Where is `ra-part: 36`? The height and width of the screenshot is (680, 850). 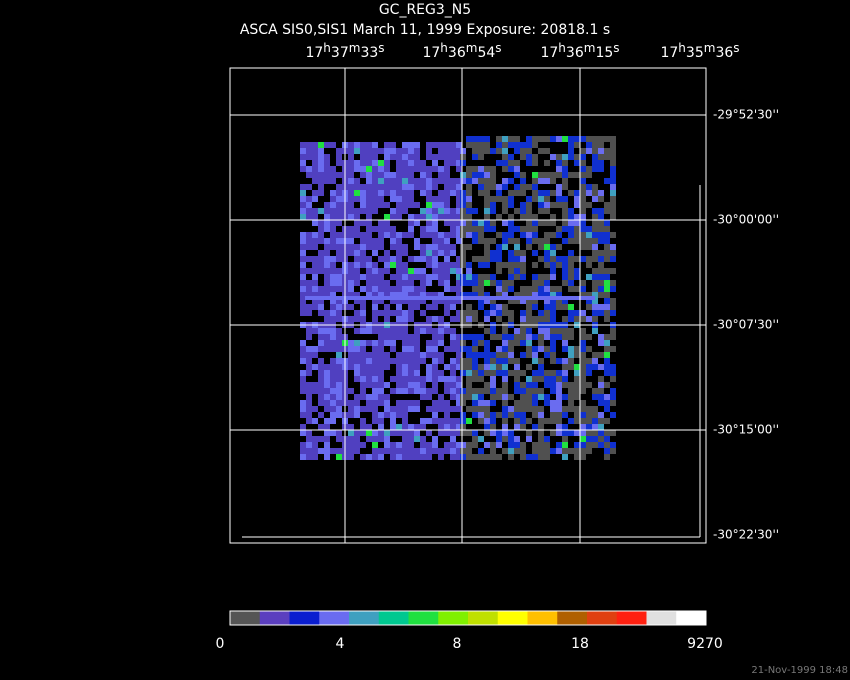 ra-part: 36 is located at coordinates (575, 53).